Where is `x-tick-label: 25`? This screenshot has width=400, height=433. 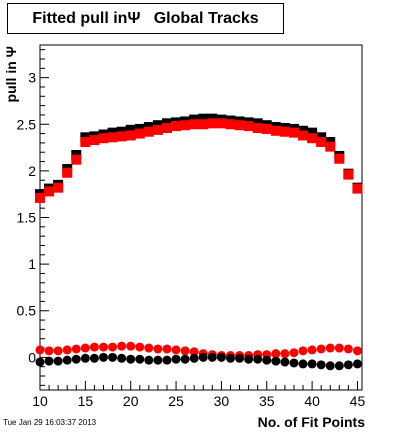 x-tick-label: 25 is located at coordinates (176, 401).